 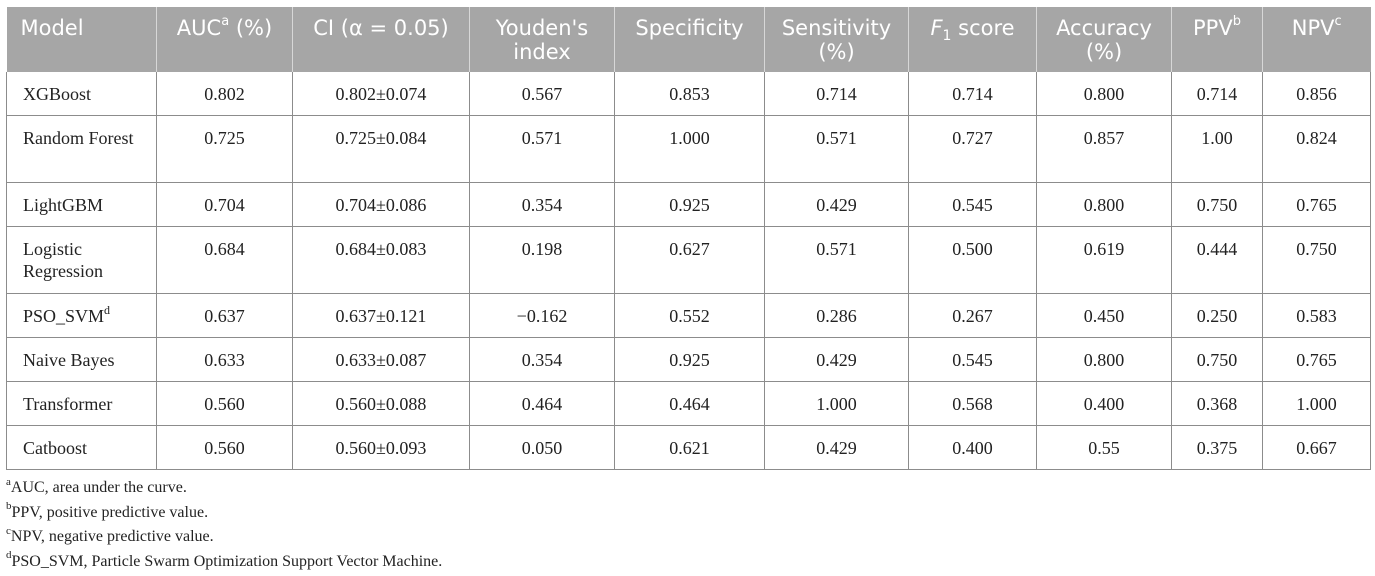 What do you see at coordinates (1104, 315) in the screenshot?
I see `cell-value: 0.450` at bounding box center [1104, 315].